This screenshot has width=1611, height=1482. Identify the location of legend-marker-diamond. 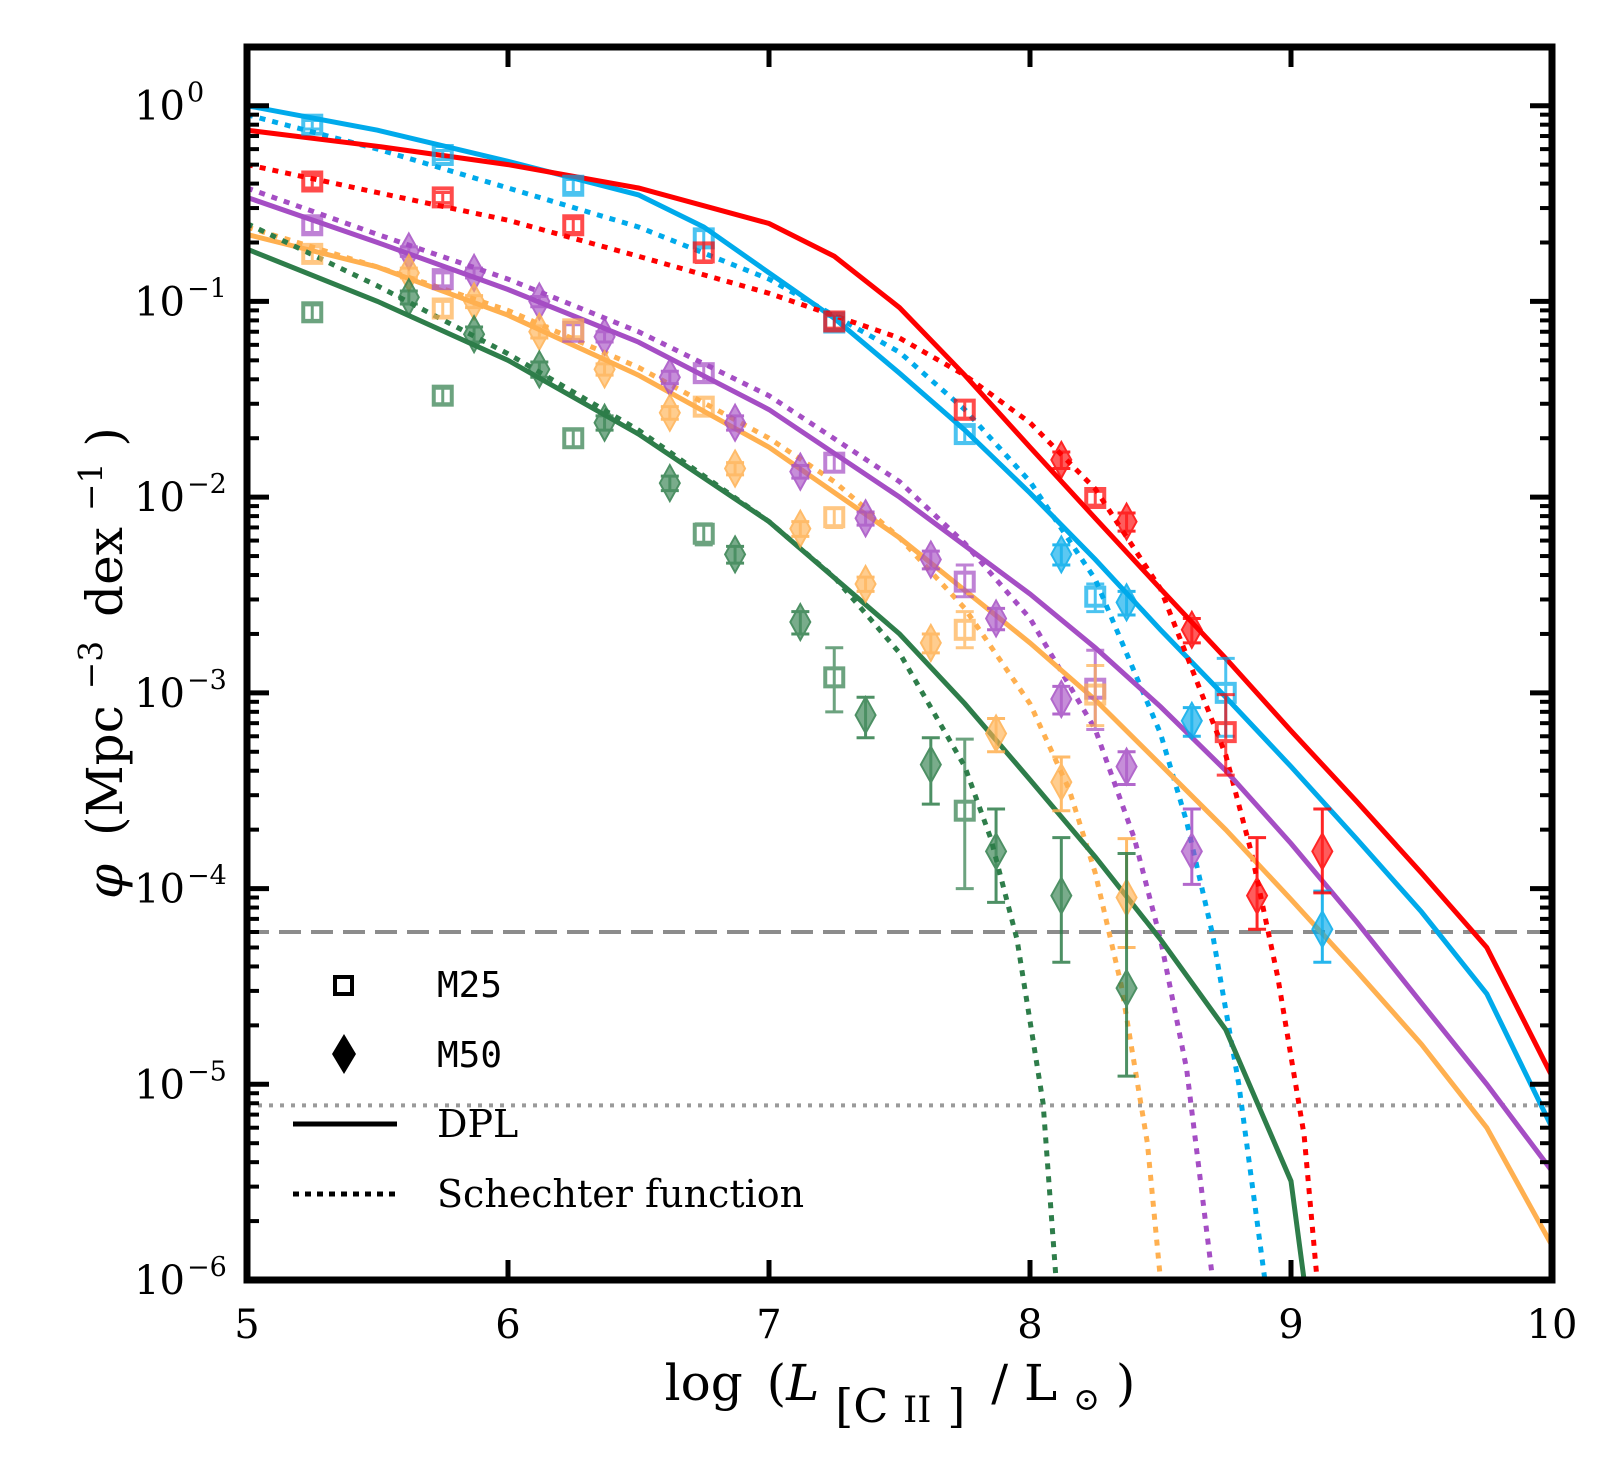
(344, 1054).